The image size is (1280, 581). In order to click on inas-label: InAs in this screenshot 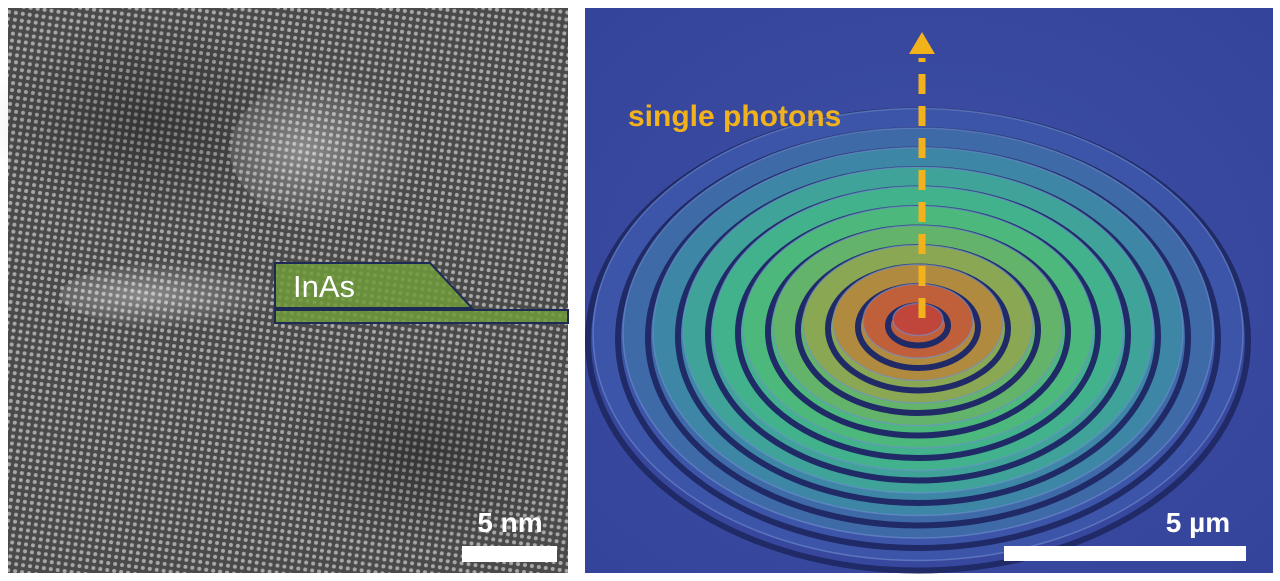, I will do `click(324, 286)`.